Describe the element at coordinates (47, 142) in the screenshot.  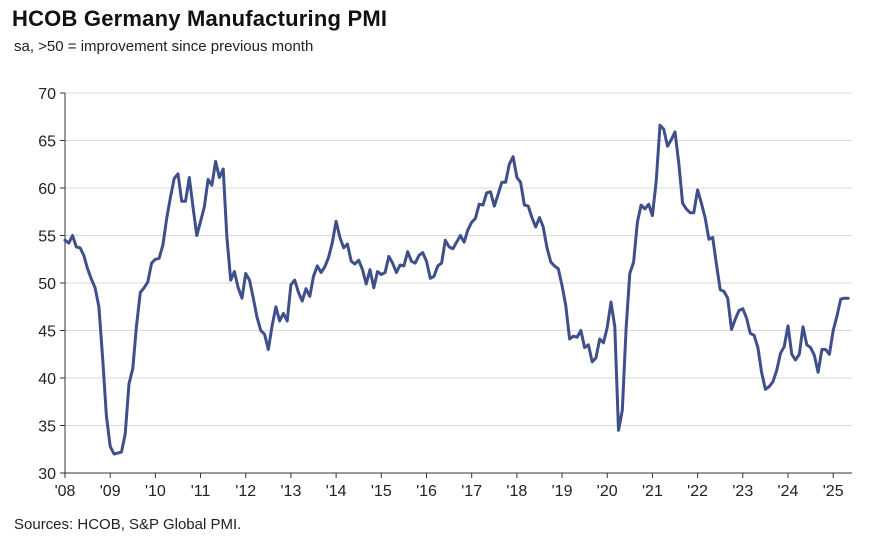
I see `y-tick-label: 65` at that location.